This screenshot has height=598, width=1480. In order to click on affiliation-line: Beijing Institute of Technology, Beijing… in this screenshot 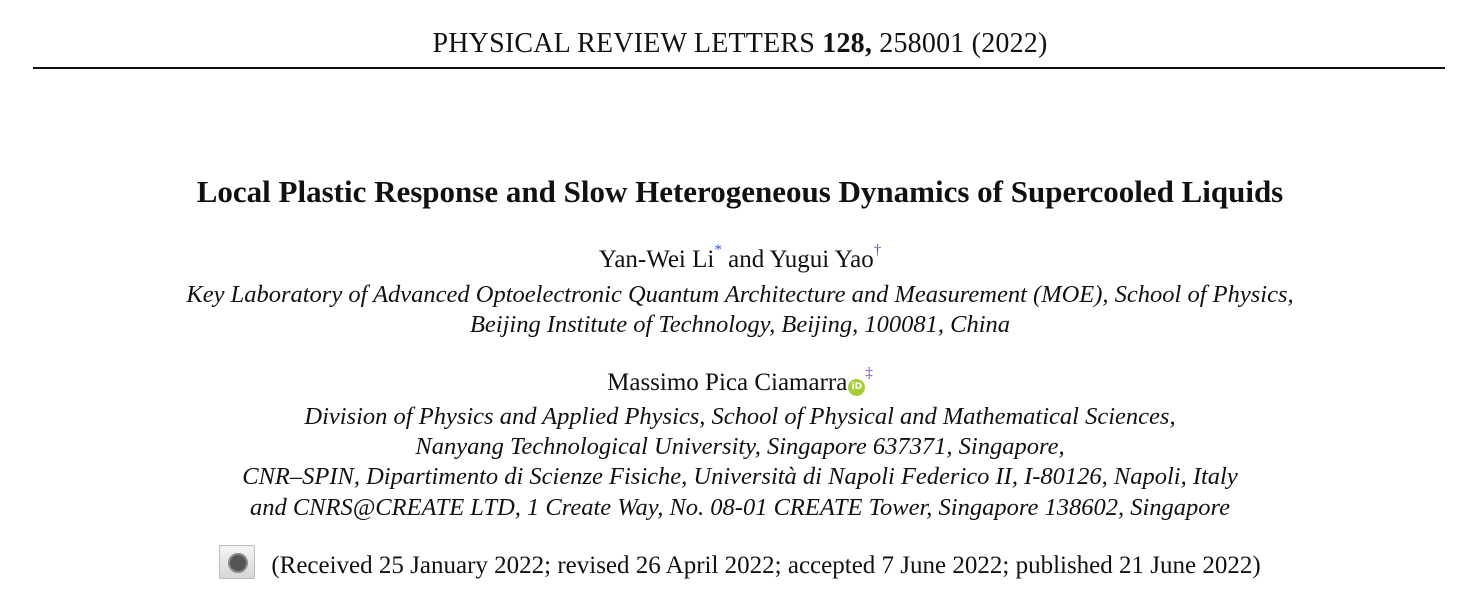, I will do `click(740, 324)`.